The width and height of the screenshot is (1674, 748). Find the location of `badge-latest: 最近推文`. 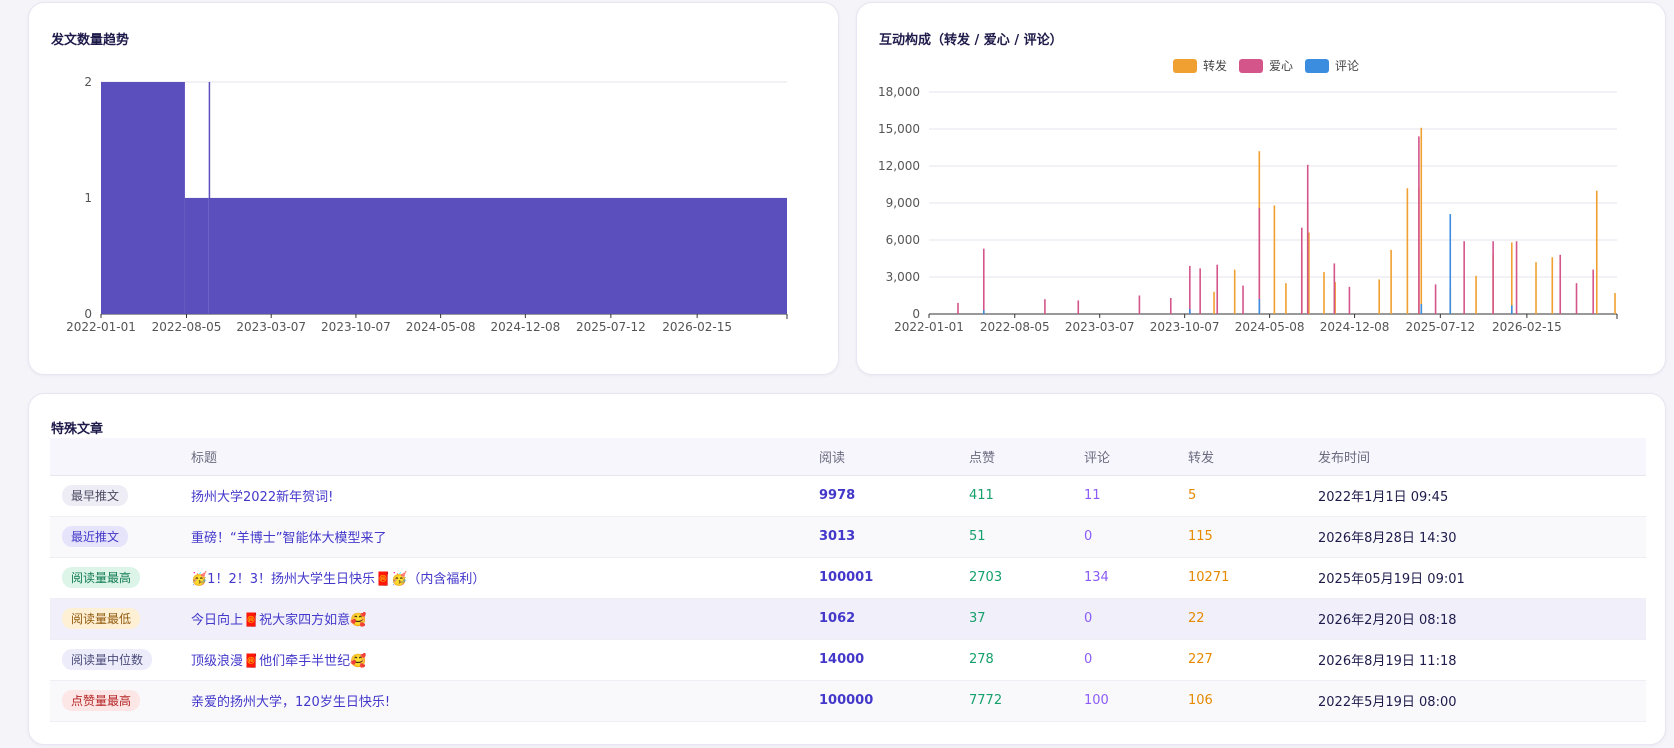

badge-latest: 最近推文 is located at coordinates (95, 536).